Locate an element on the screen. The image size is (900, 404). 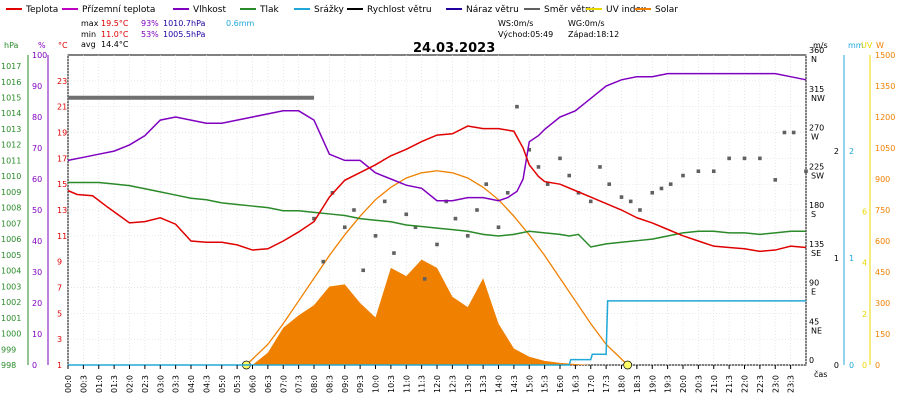
x-tick-label: 17:3 is located at coordinates (606, 384).